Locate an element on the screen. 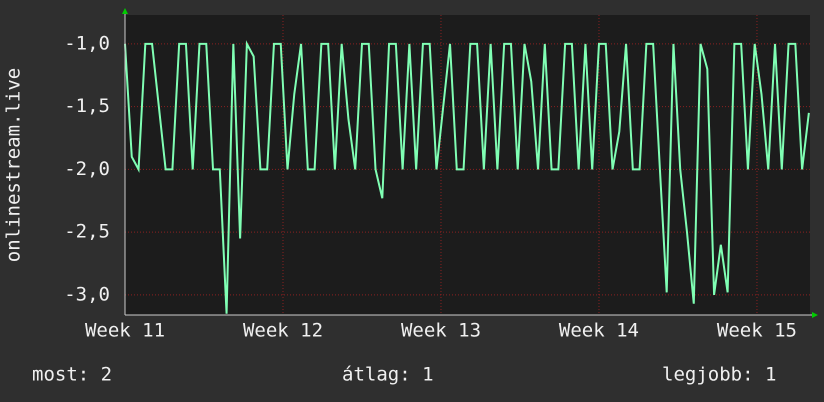 The image size is (824, 402). y-tick-label: -2,0 is located at coordinates (87, 169).